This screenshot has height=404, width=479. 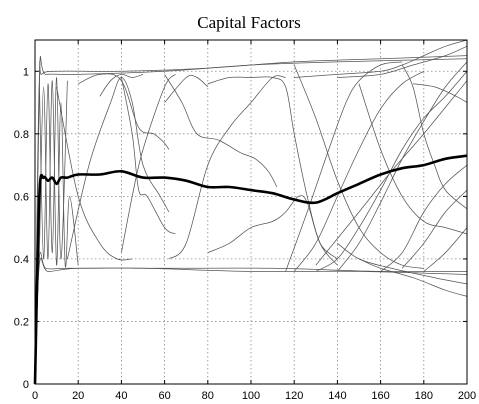 I want to click on x-tick-label: 20, so click(x=78, y=396).